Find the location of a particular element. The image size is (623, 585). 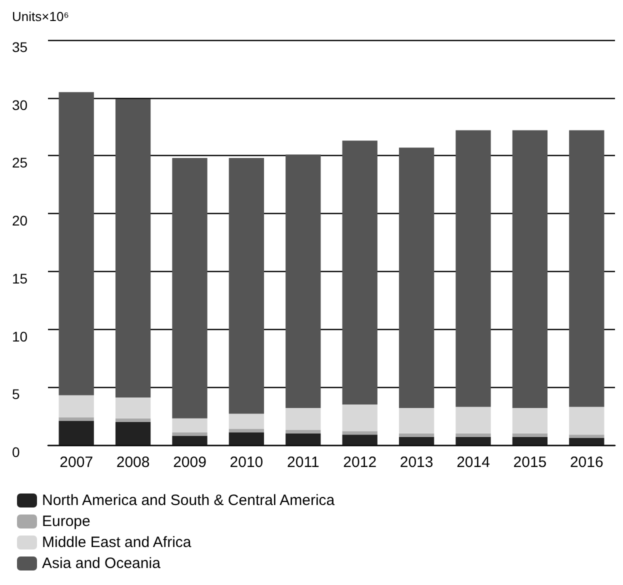

legend-label: Europe is located at coordinates (66, 521).